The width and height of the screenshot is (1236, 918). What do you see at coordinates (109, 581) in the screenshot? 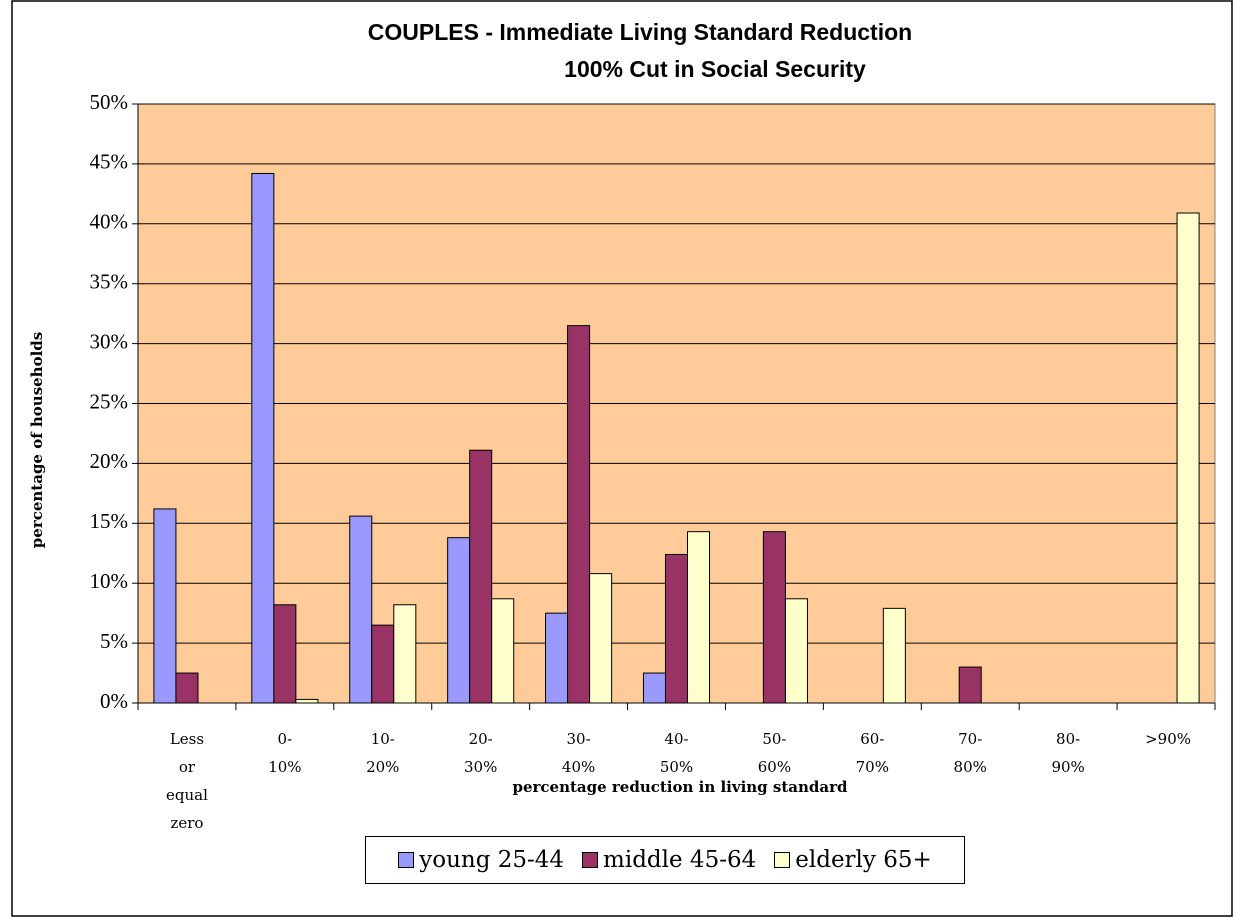
I see `y-tick-label: 10%` at bounding box center [109, 581].